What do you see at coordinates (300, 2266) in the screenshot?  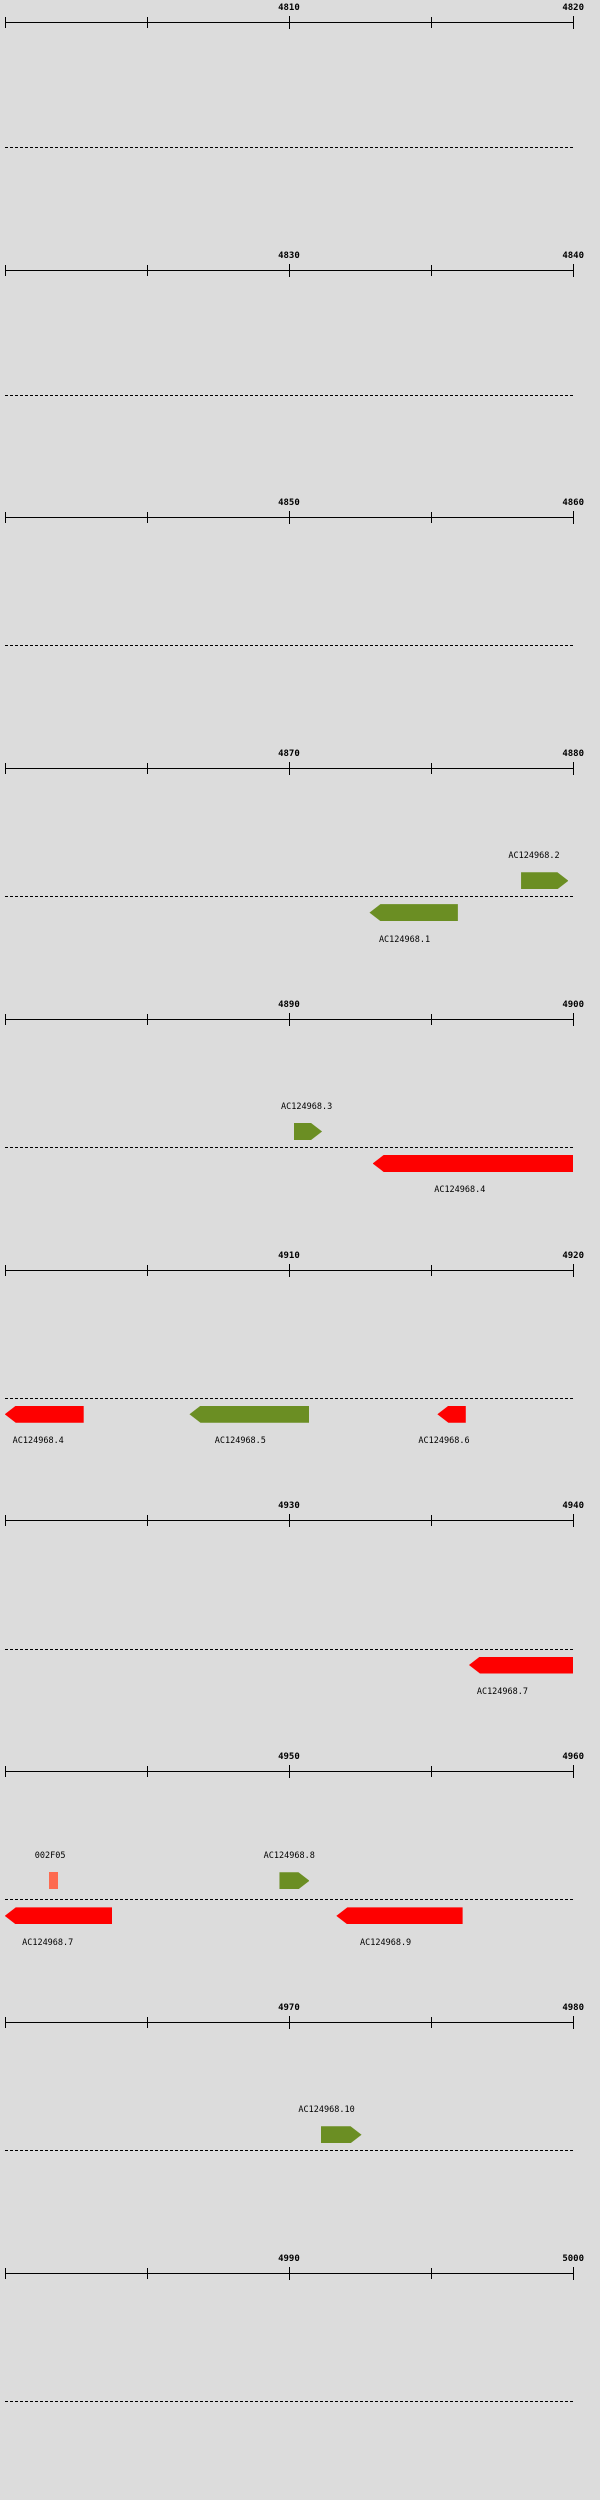 I see `ruler-10: 4990 5000` at bounding box center [300, 2266].